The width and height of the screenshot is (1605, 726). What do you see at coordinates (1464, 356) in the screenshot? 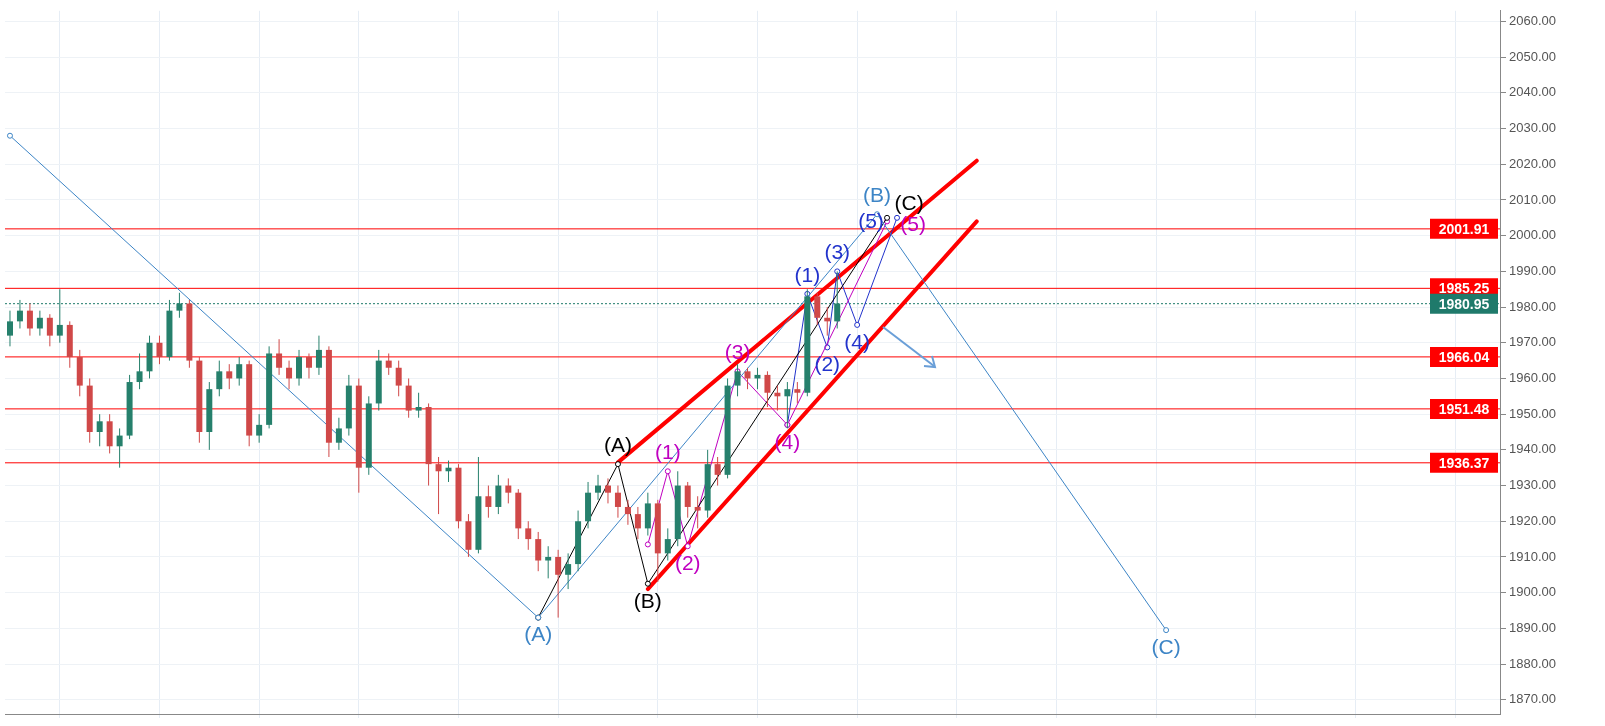
I see `ref-line-label: 1966.04` at bounding box center [1464, 356].